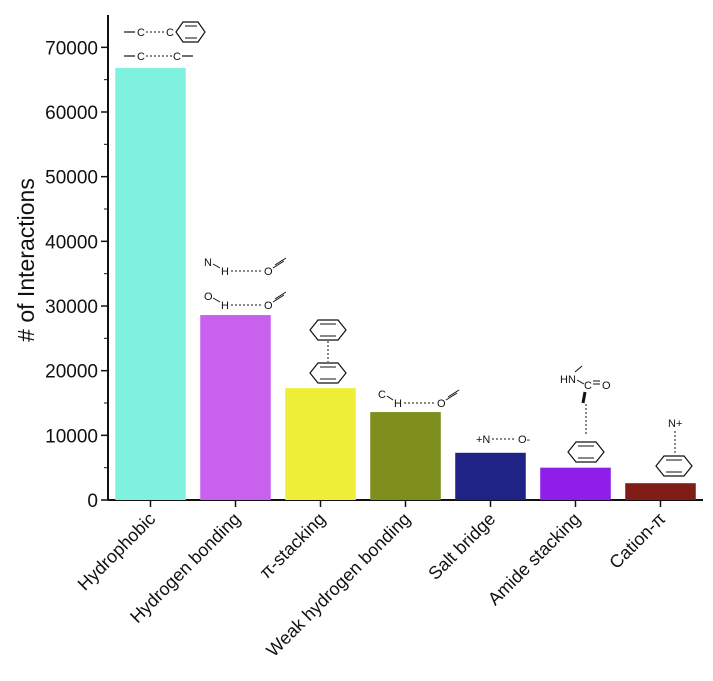 The image size is (713, 681). I want to click on pi-stacking-rings-icon, so click(328, 351).